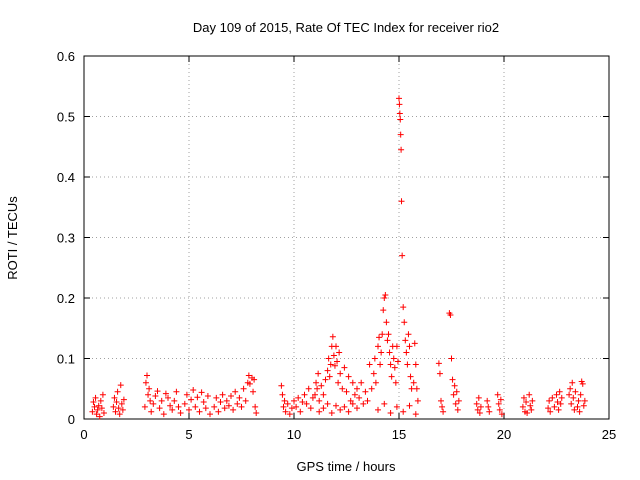 This screenshot has height=480, width=640. Describe the element at coordinates (66, 359) in the screenshot. I see `y-tick-label: 0.1` at that location.